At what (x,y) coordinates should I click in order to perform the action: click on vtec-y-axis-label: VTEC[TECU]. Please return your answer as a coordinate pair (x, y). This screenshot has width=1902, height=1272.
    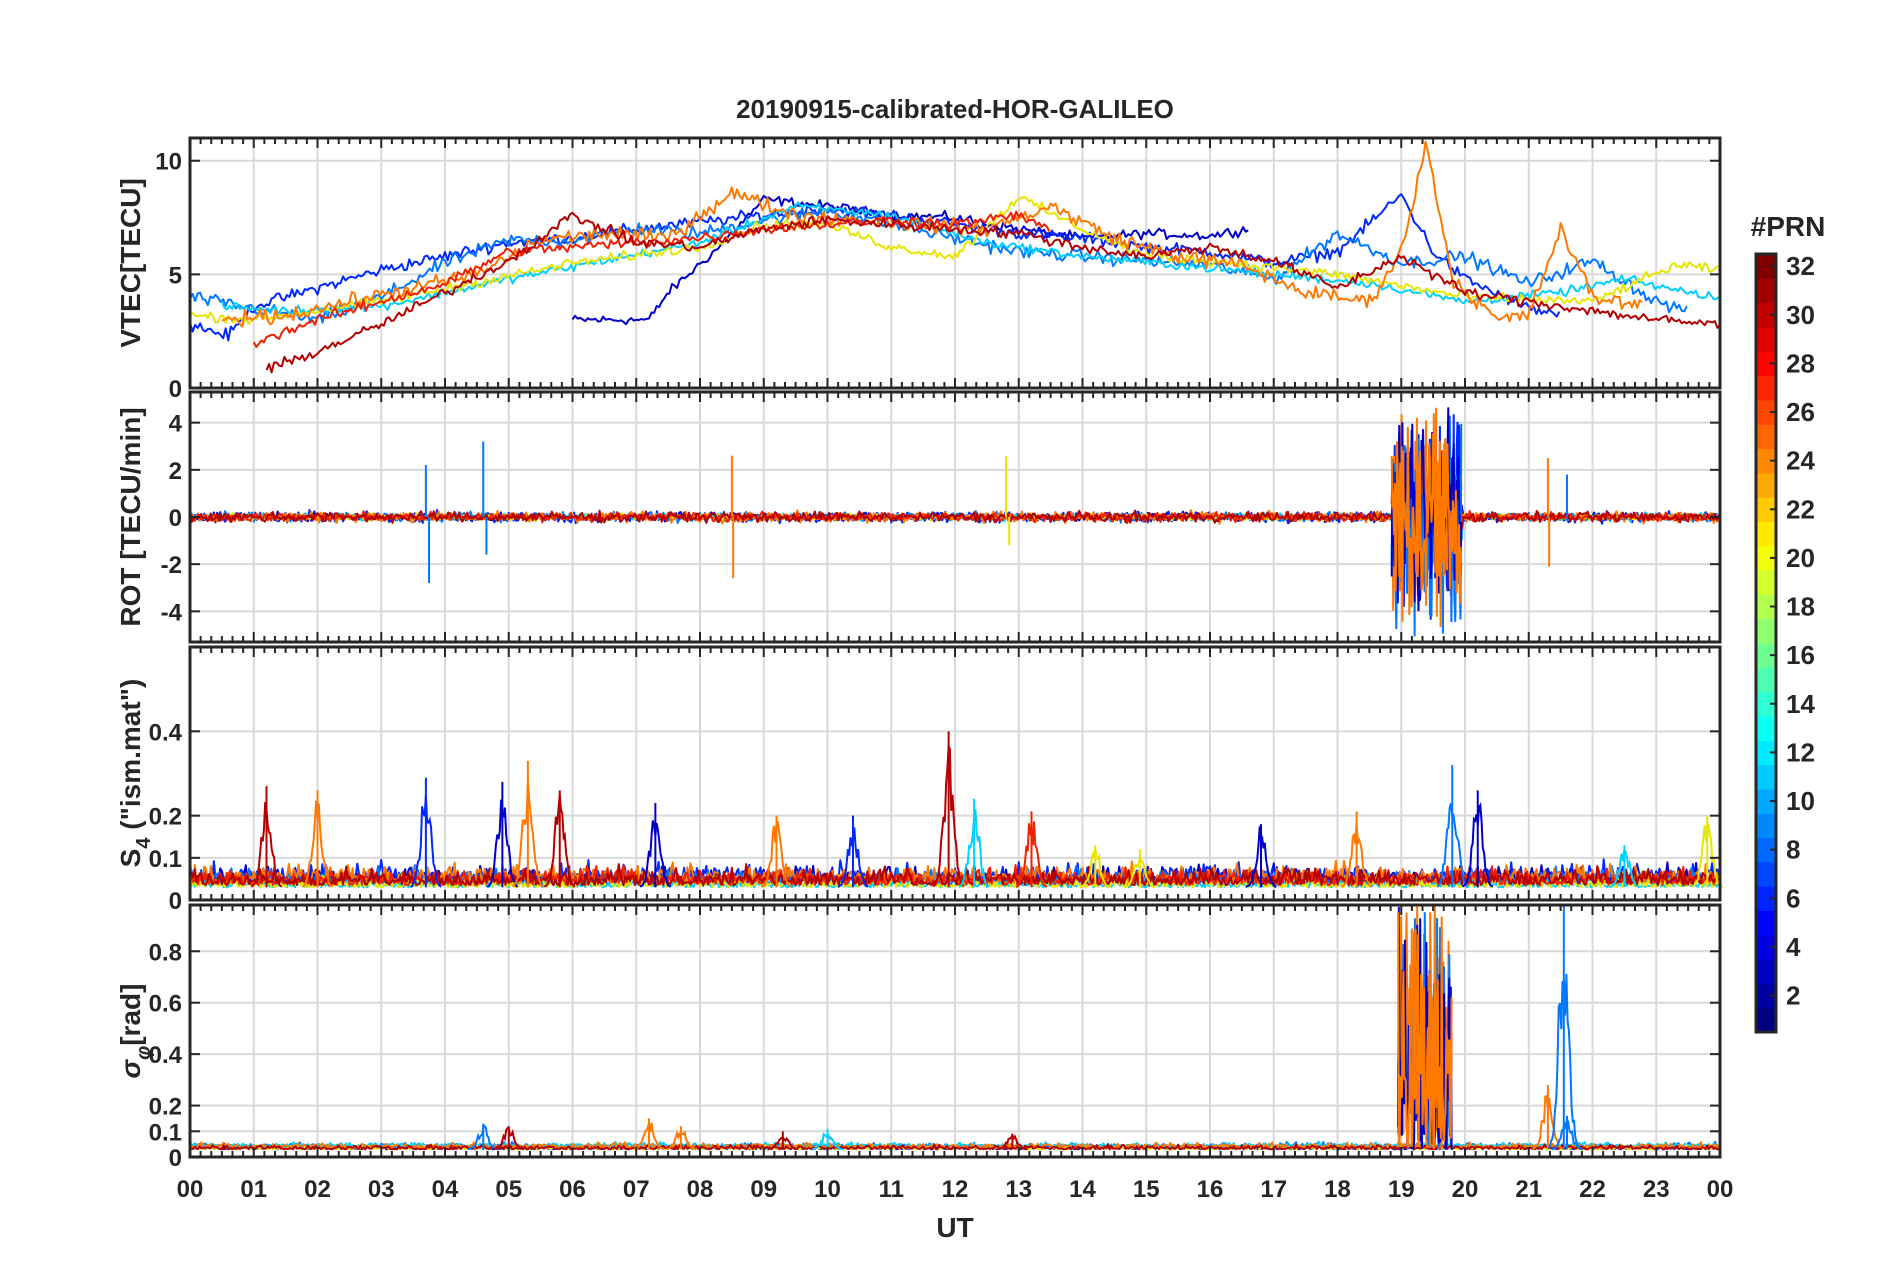
    Looking at the image, I should click on (130, 263).